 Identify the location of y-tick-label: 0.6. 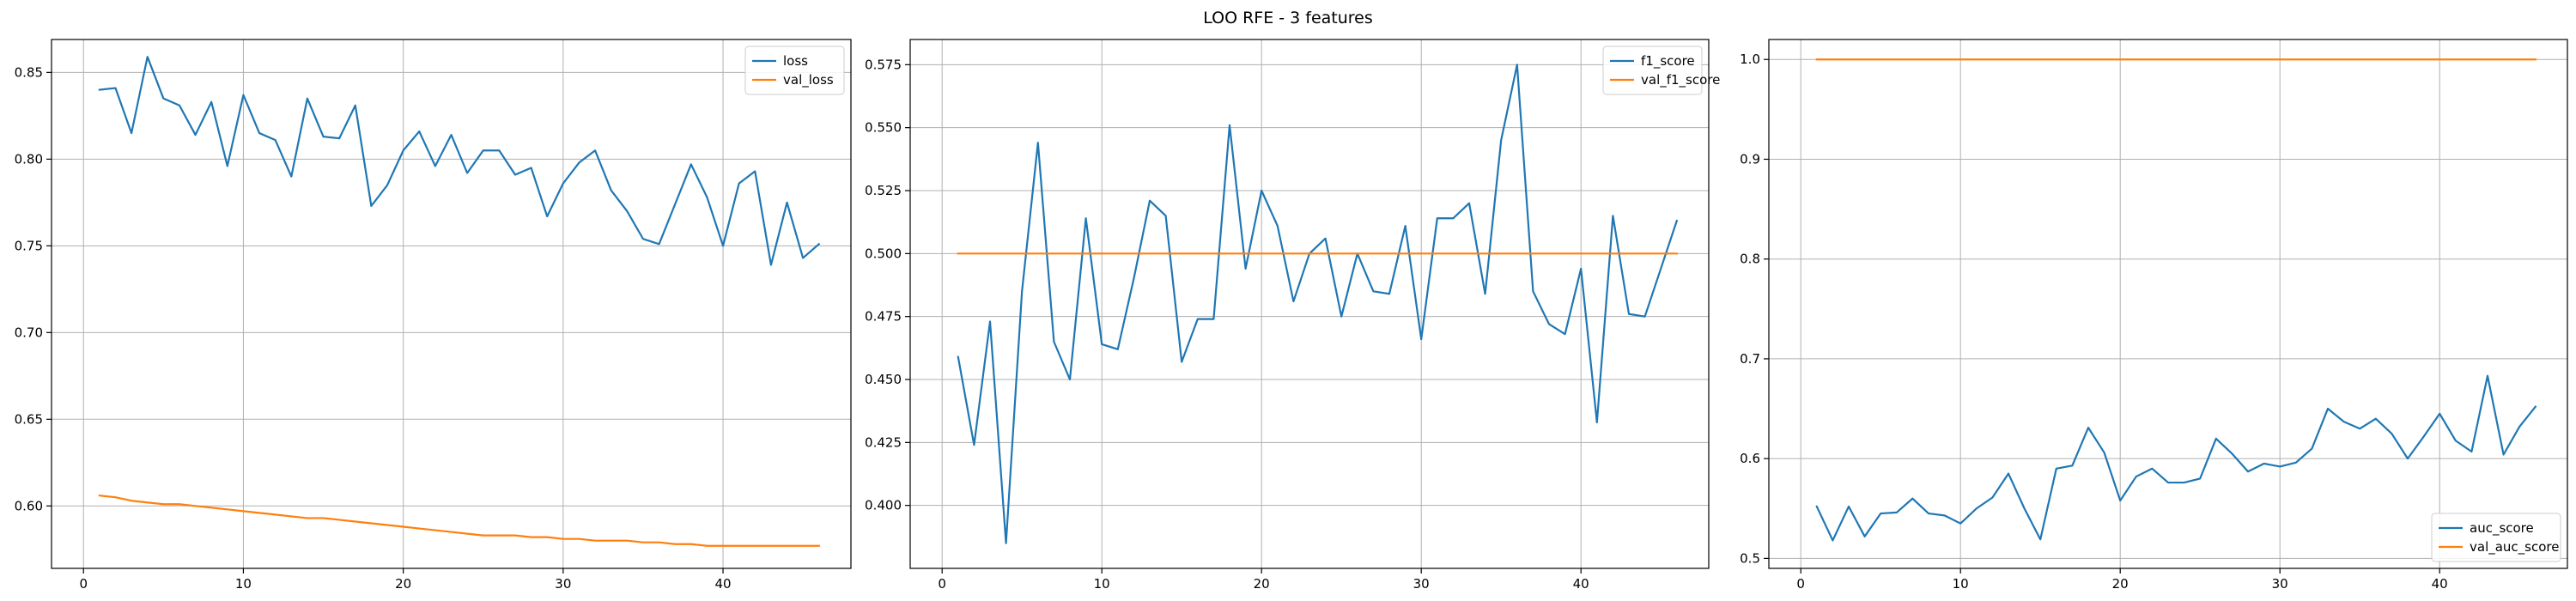
(1750, 458).